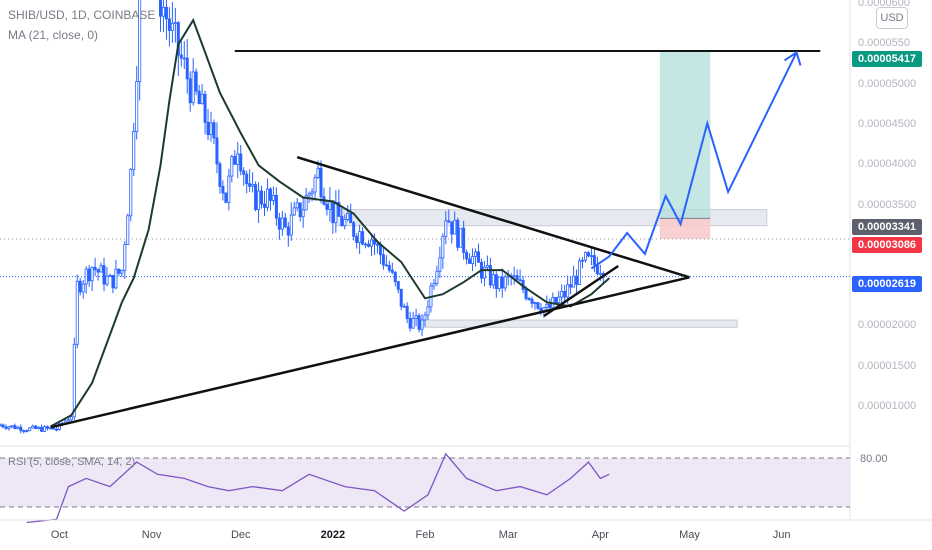 The height and width of the screenshot is (550, 932). Describe the element at coordinates (887, 83) in the screenshot. I see `y-tick-label: 0.00005000` at that location.